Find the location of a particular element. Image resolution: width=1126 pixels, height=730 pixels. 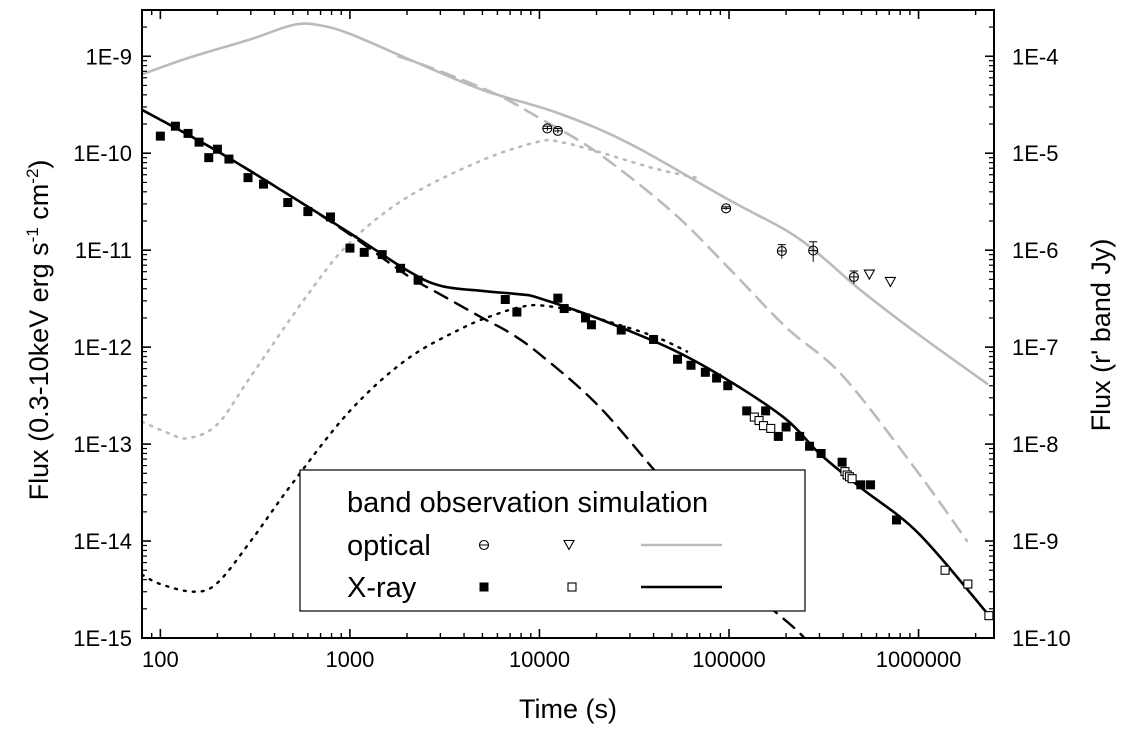

legend-marker-optical-triangle is located at coordinates (569, 545).